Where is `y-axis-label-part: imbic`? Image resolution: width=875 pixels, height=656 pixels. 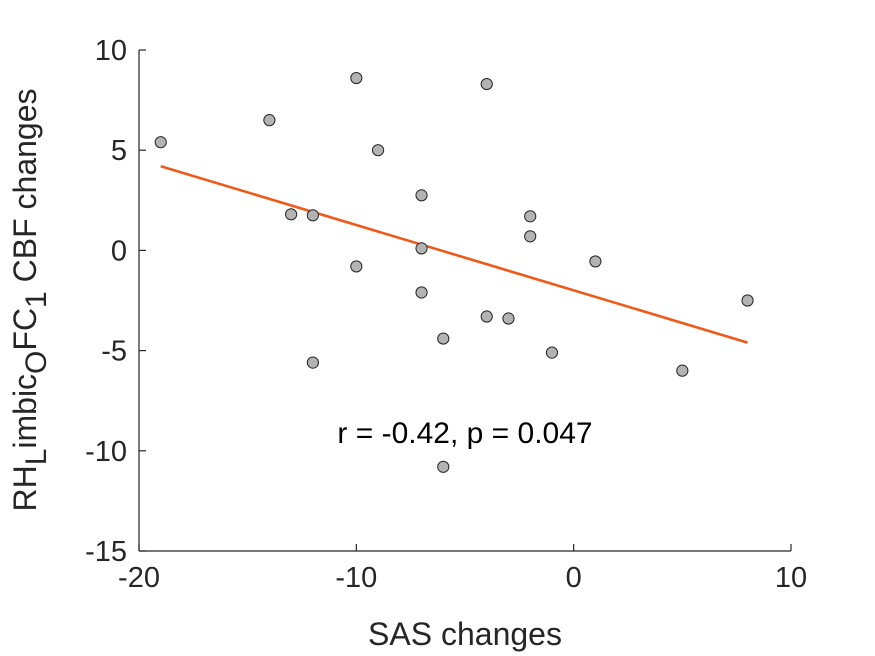
y-axis-label-part: imbic is located at coordinates (25, 411).